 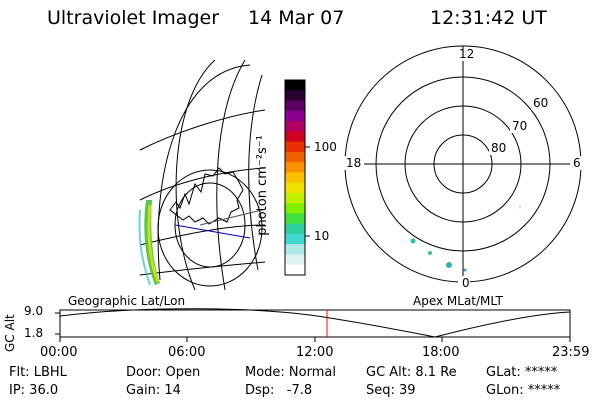 What do you see at coordinates (34, 311) in the screenshot?
I see `ytick-top: 9.0` at bounding box center [34, 311].